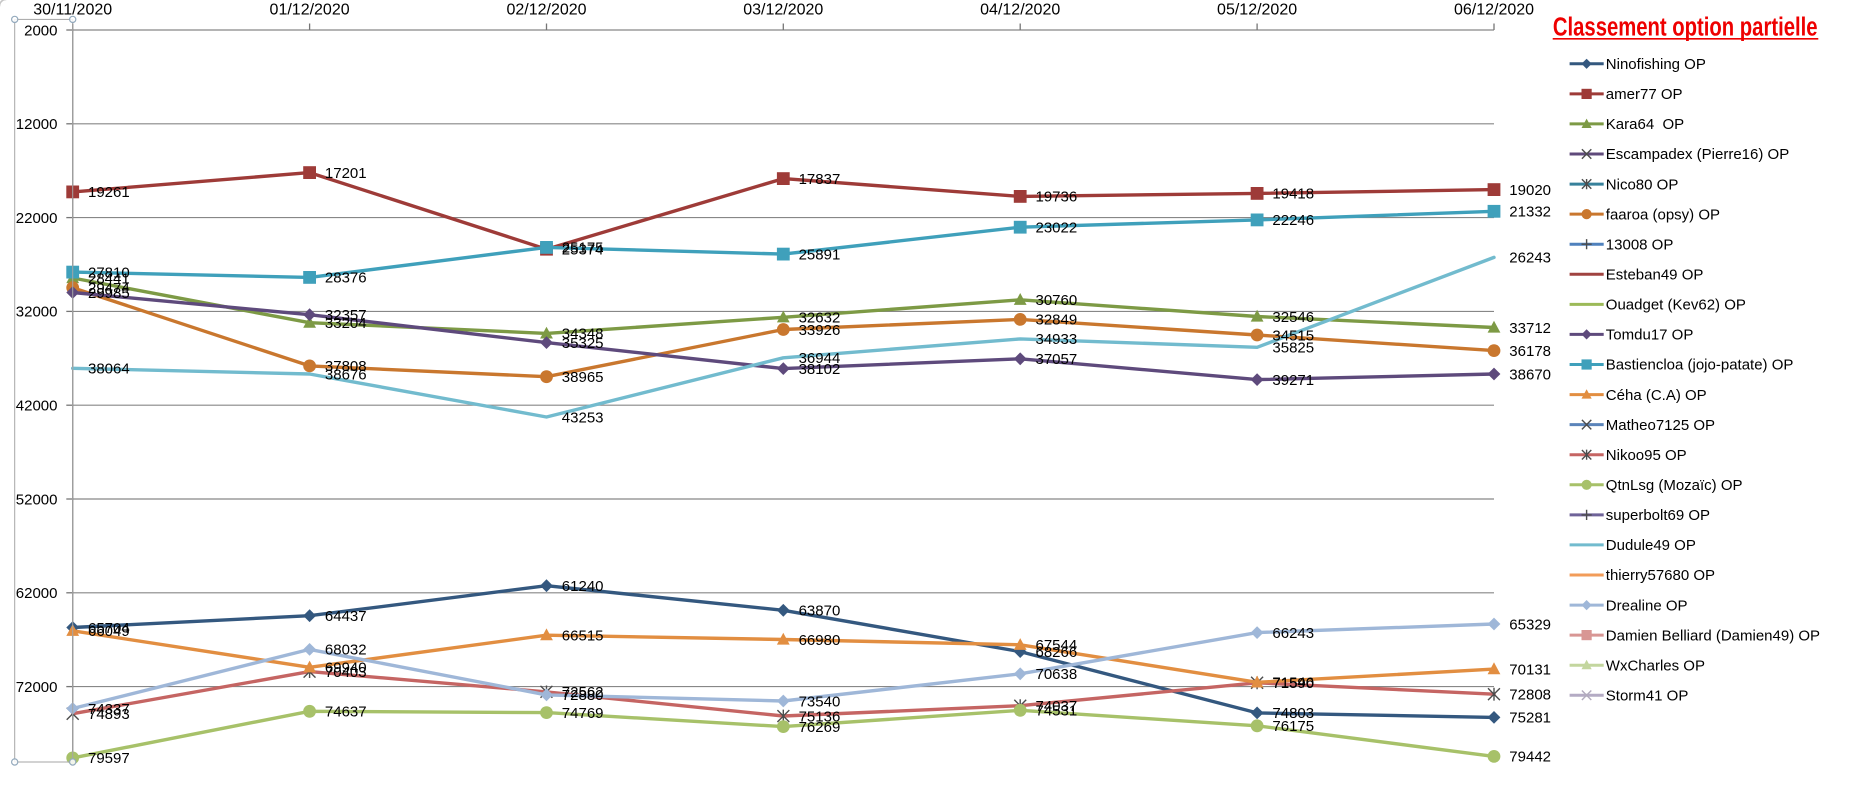  I want to click on svg-text: 19736, so click(1057, 197).